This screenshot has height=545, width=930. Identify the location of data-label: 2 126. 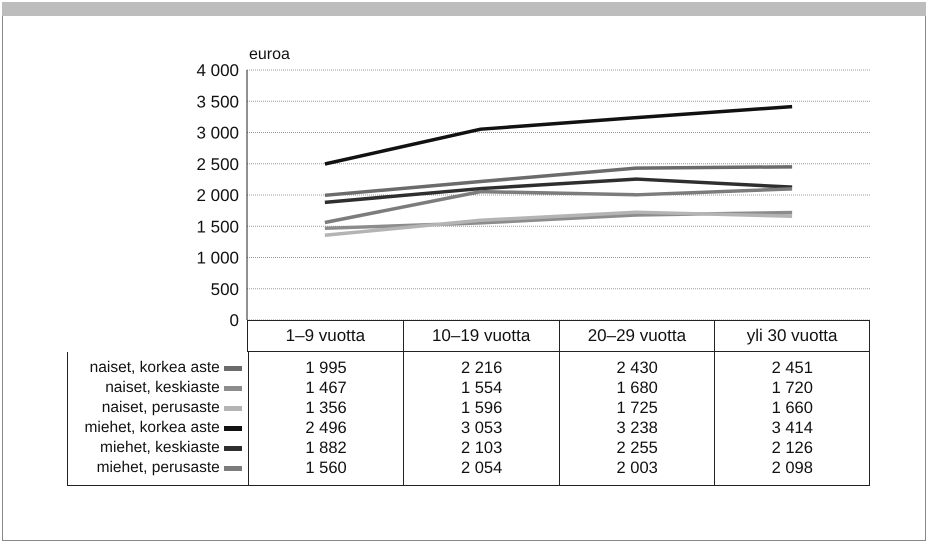
(792, 448).